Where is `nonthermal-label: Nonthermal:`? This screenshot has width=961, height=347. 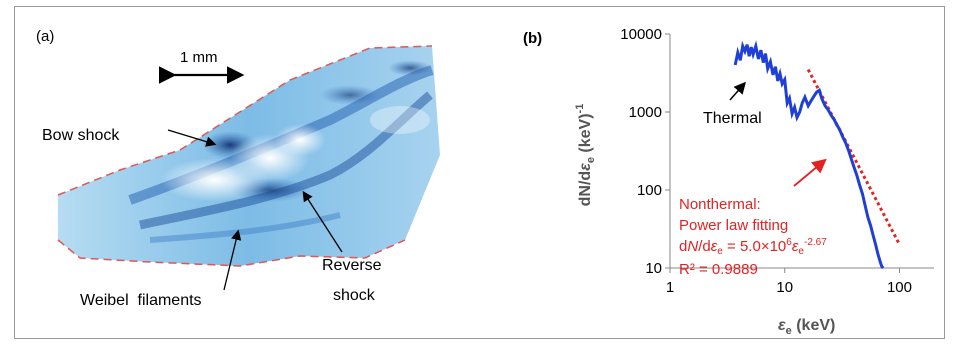 nonthermal-label: Nonthermal: is located at coordinates (720, 204).